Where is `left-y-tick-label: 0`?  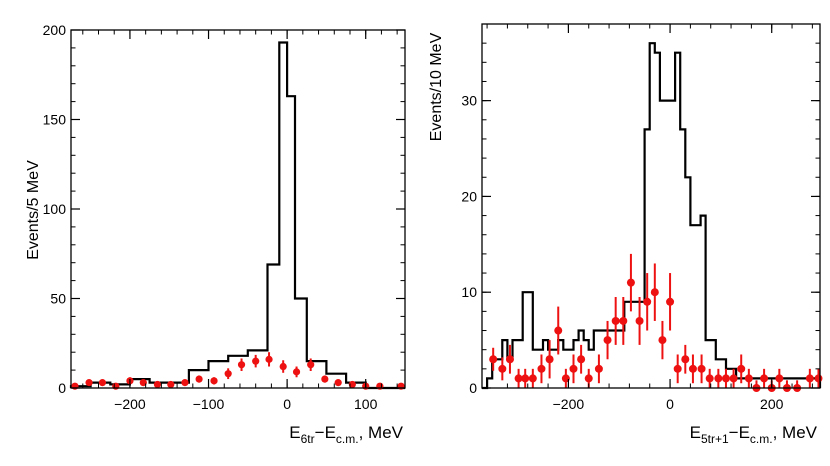
left-y-tick-label: 0 is located at coordinates (62, 388).